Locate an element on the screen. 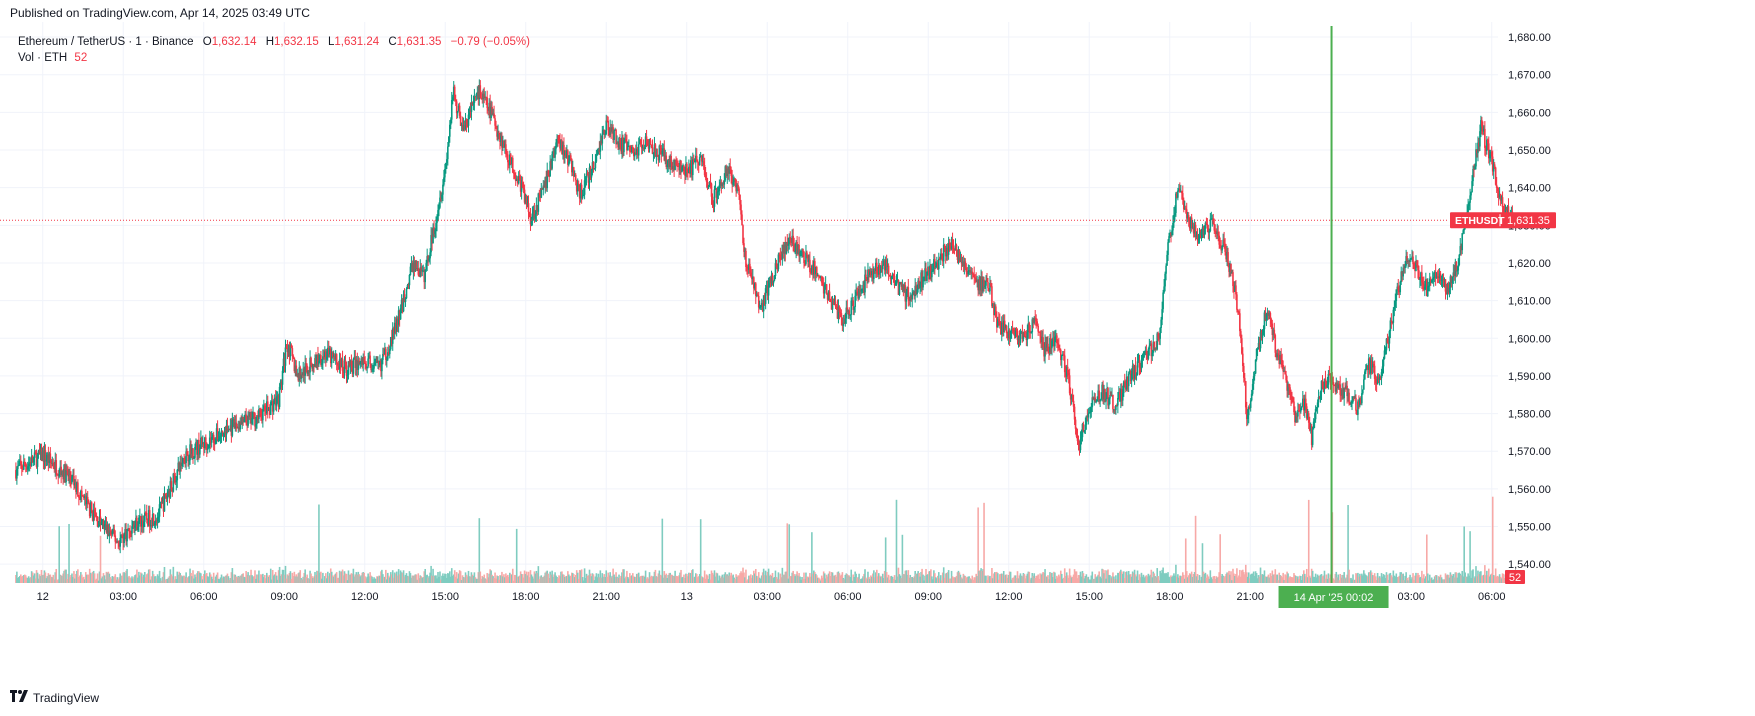  price-badge is located at coordinates (1503, 220).